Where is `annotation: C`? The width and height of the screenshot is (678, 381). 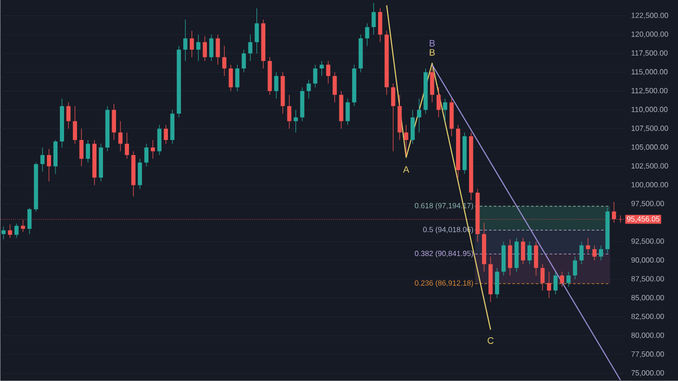
annotation: C is located at coordinates (491, 340).